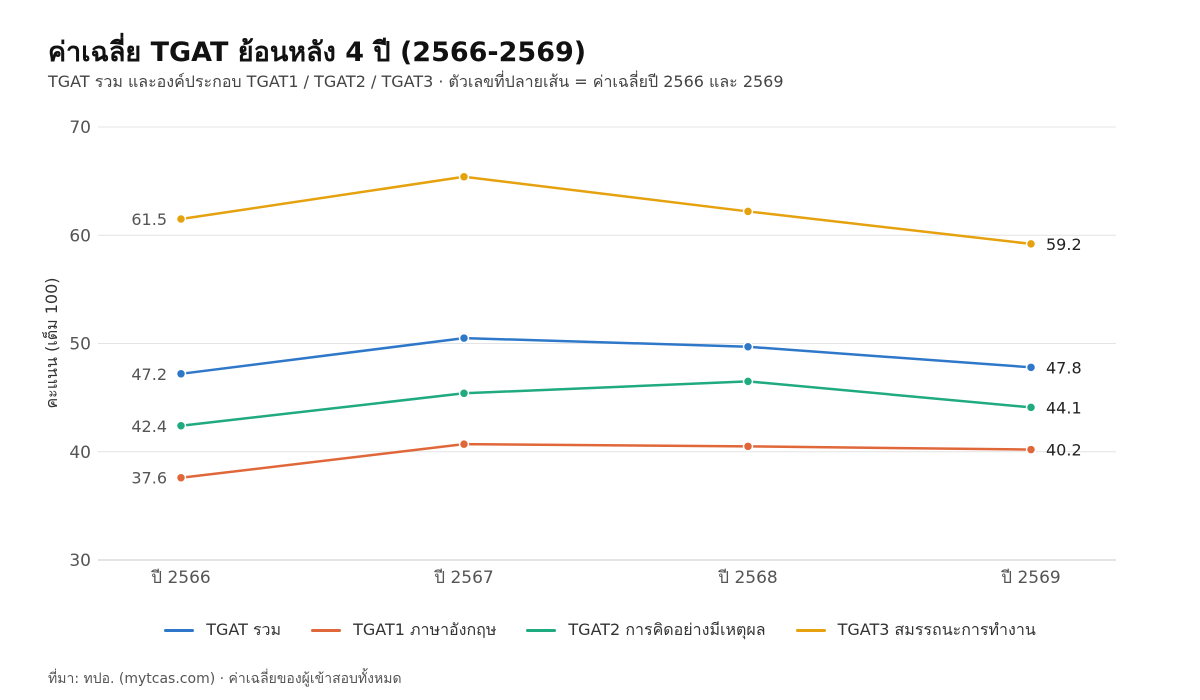  What do you see at coordinates (936, 629) in the screenshot?
I see `legend-label: TGAT3 สมรรถนะการทำงาน` at bounding box center [936, 629].